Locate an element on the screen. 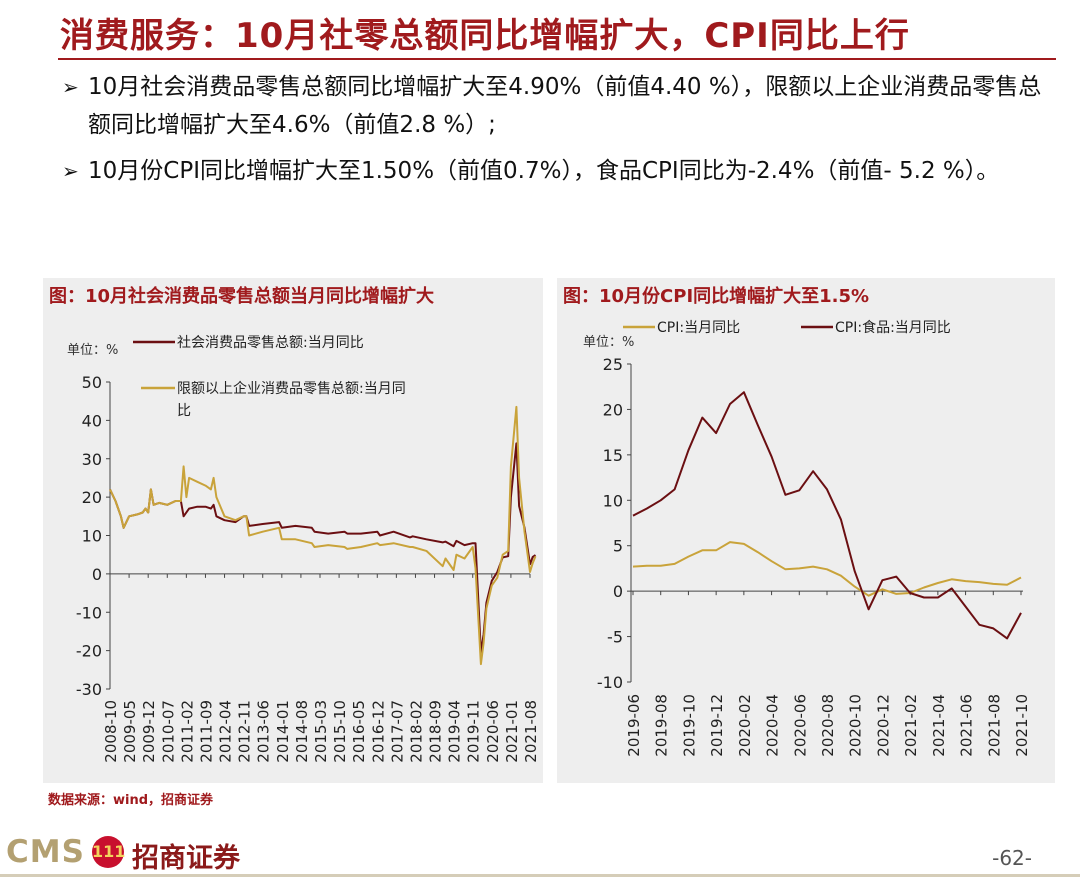 The image size is (1080, 880). legend-label-1: 社会消费品零售总额:当月同比 is located at coordinates (270, 343).